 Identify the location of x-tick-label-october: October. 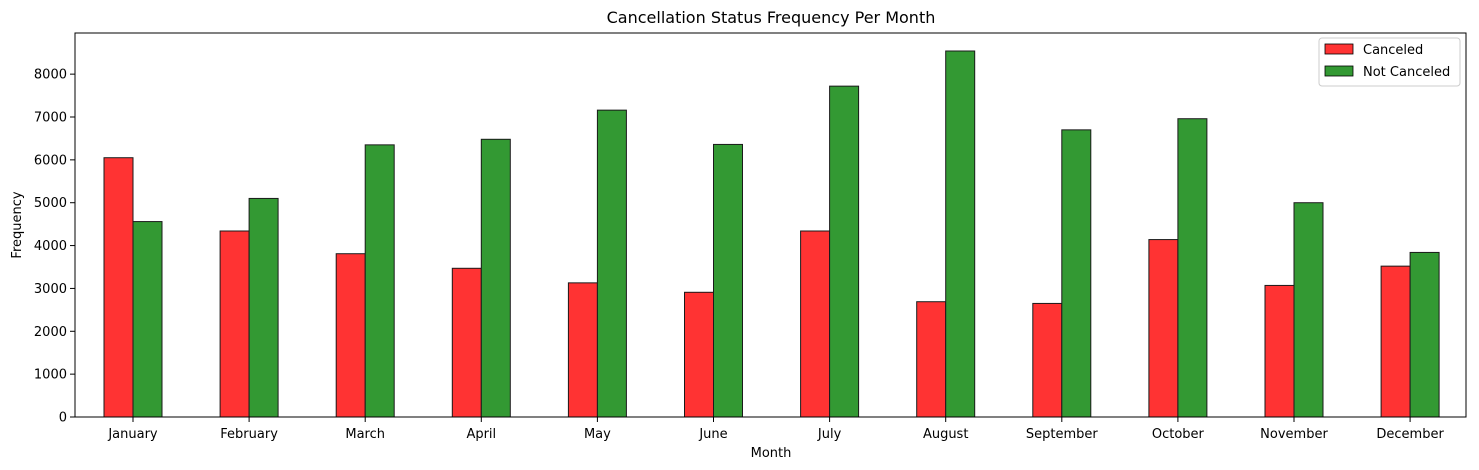
(1178, 434).